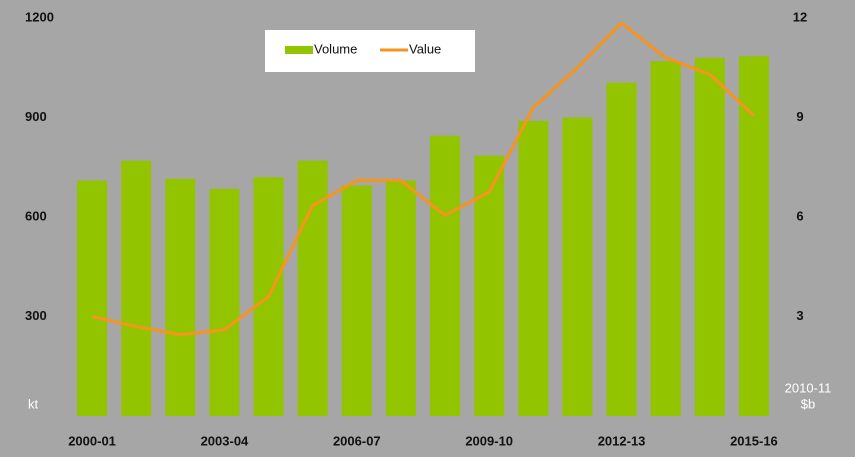 This screenshot has height=457, width=855. I want to click on x-tick-label: 2003-04, so click(225, 440).